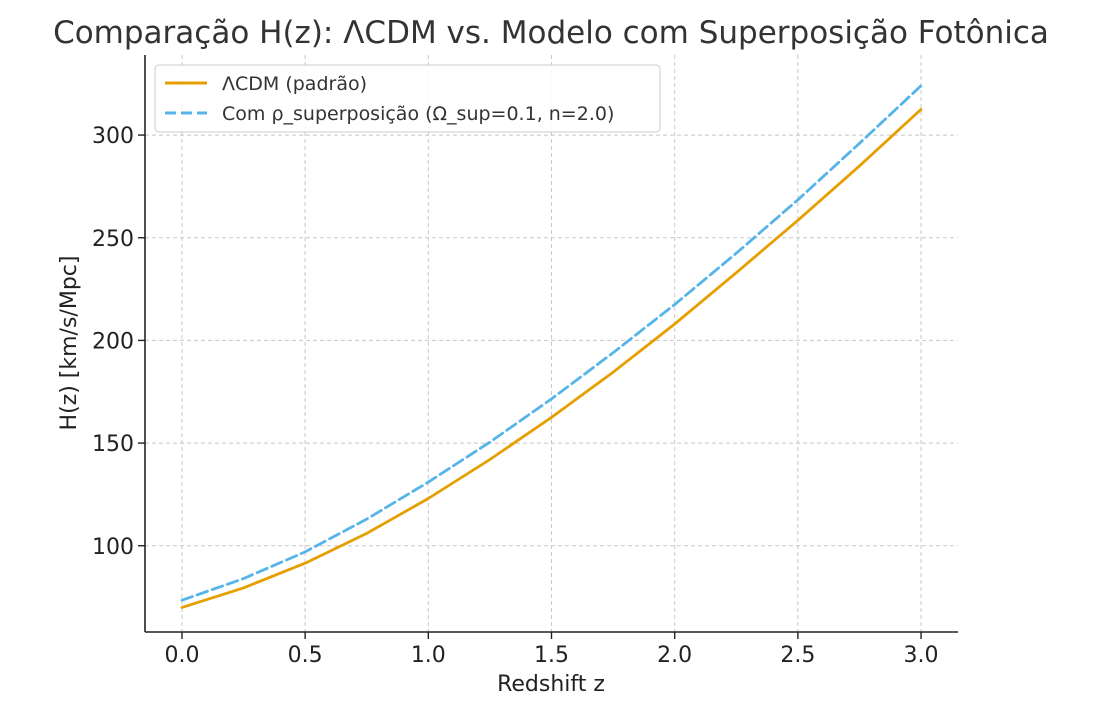  What do you see at coordinates (551, 684) in the screenshot?
I see `x-axis-label: Redshift z` at bounding box center [551, 684].